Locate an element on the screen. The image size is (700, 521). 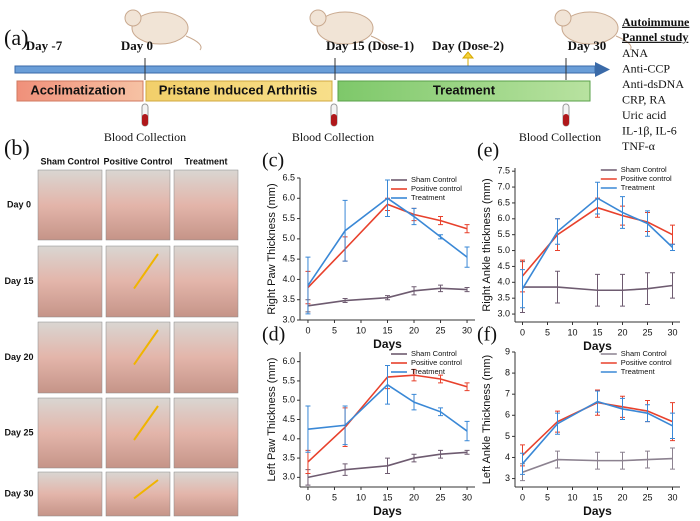
phase-label: Acclimatization is located at coordinates (77, 89).